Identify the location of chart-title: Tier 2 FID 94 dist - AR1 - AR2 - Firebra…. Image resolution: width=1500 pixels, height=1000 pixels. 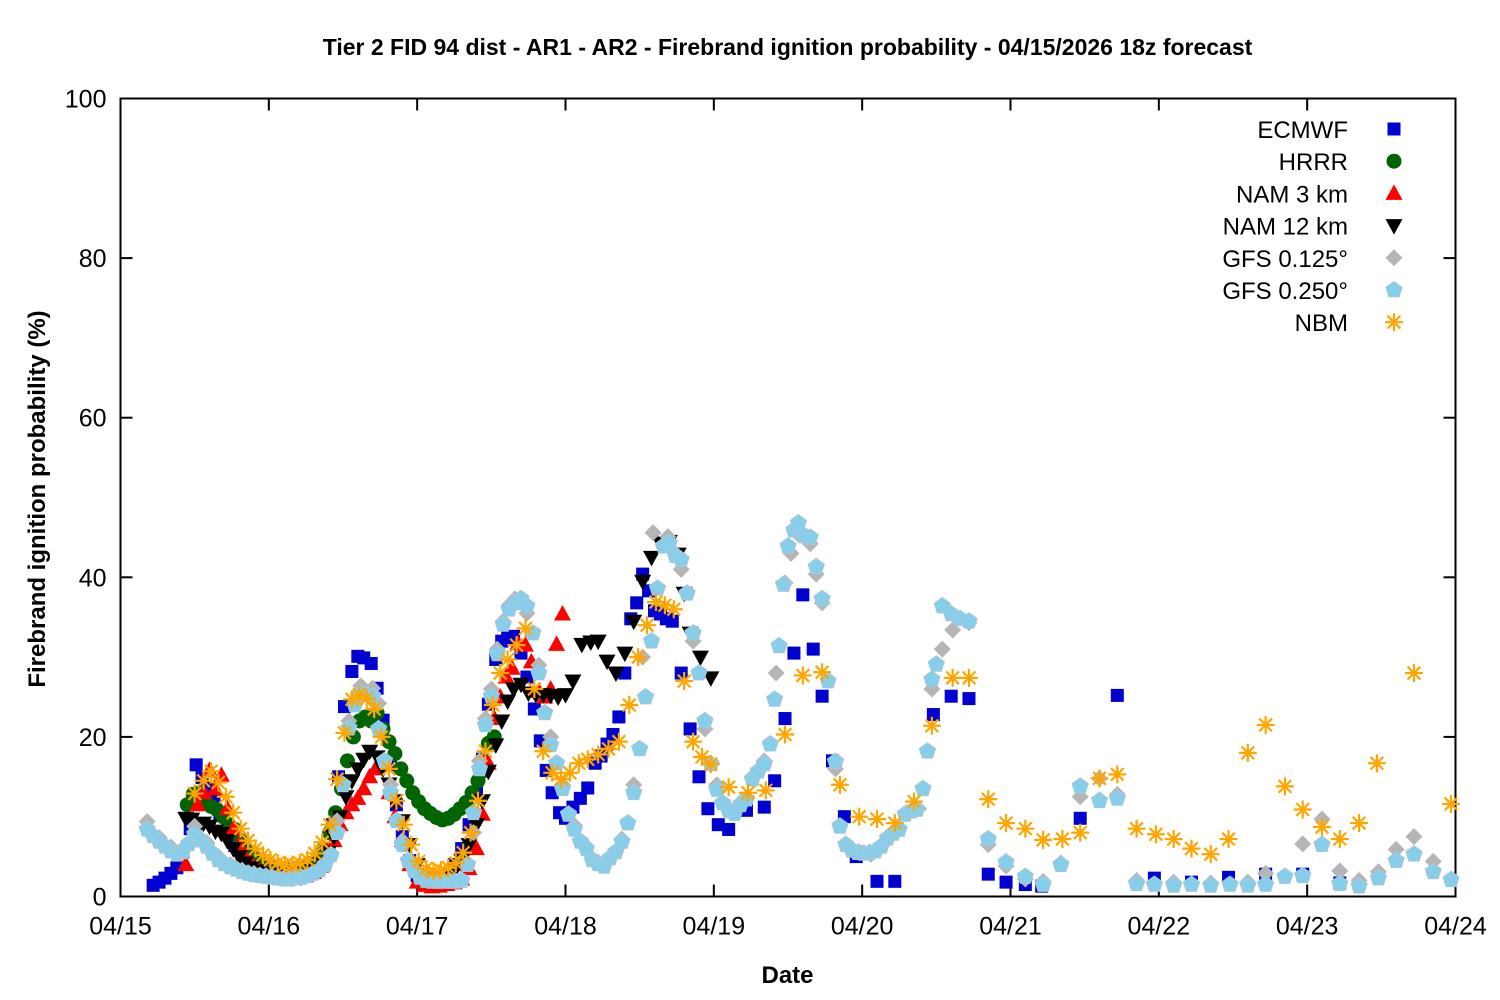
(787, 47).